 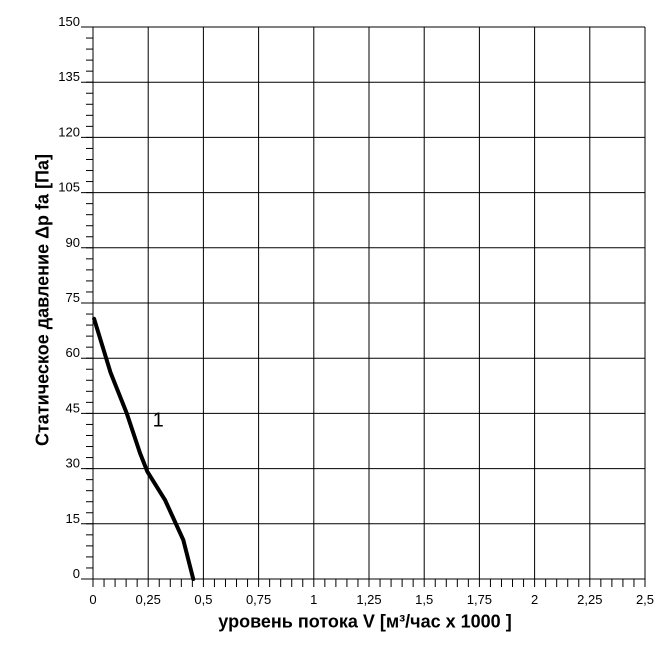 I want to click on y-tick-label: 150, so click(x=69, y=21).